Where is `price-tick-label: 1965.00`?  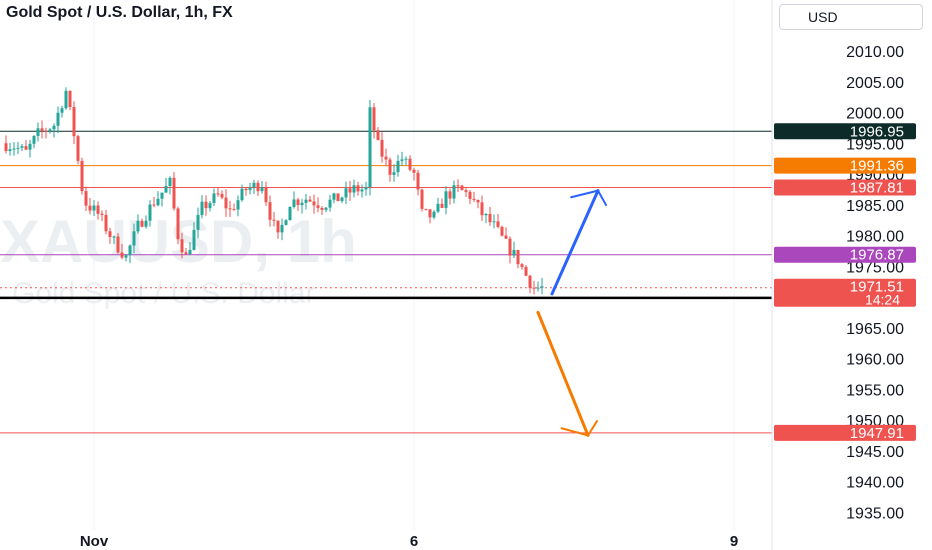
price-tick-label: 1965.00 is located at coordinates (875, 329).